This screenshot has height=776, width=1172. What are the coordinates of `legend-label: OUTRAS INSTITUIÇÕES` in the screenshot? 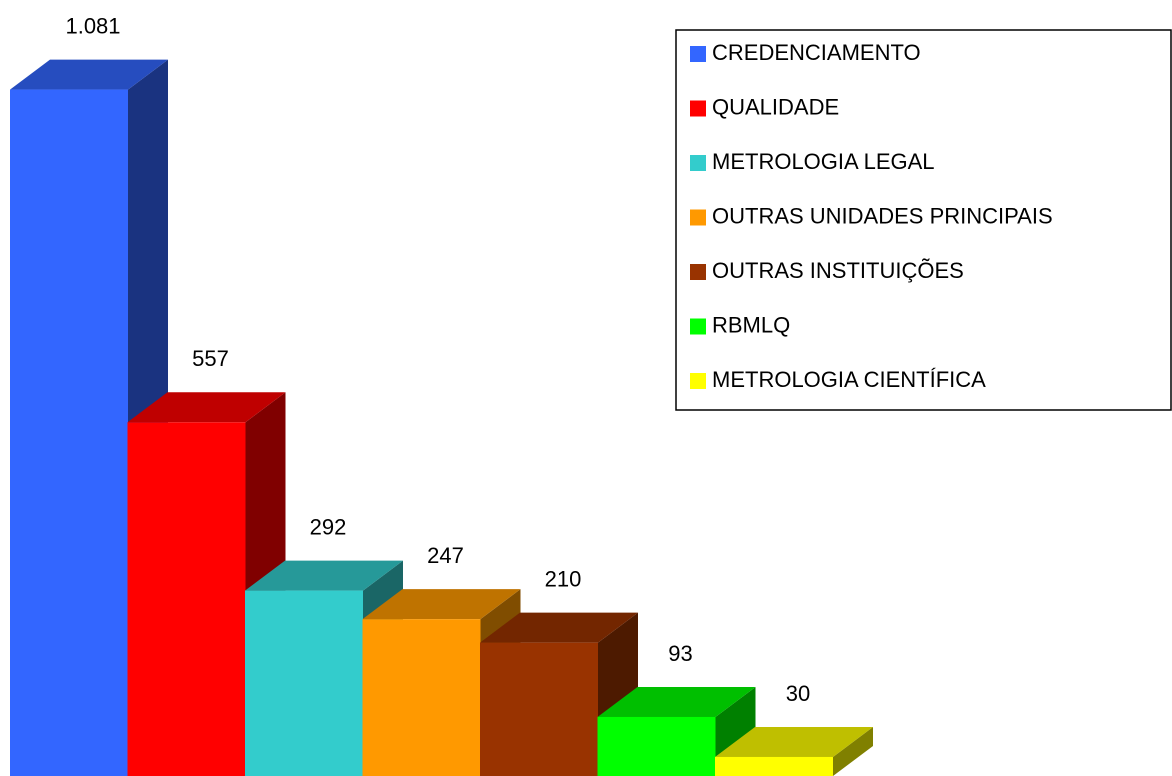 It's located at (838, 270).